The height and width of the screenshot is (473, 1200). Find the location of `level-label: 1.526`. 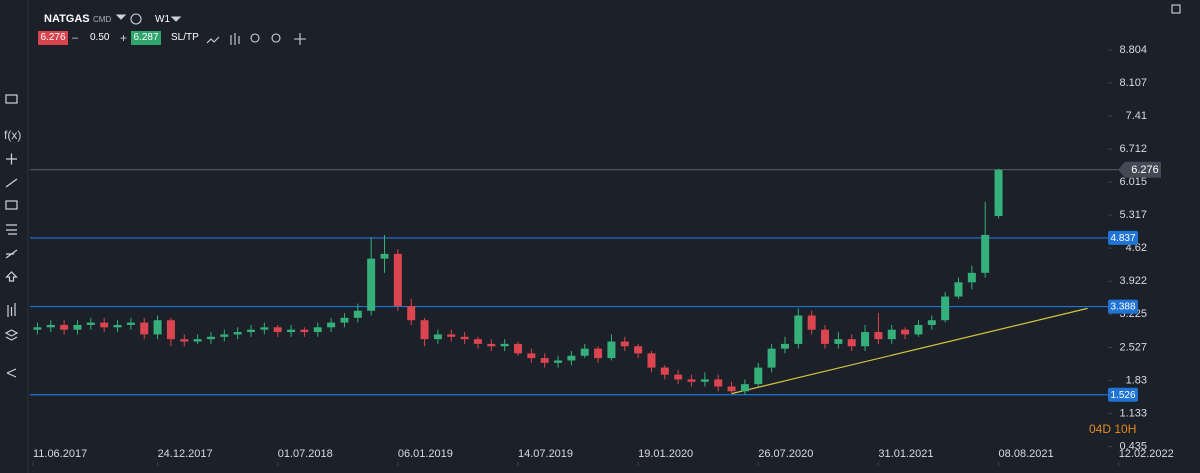

level-label: 1.526 is located at coordinates (1122, 395).